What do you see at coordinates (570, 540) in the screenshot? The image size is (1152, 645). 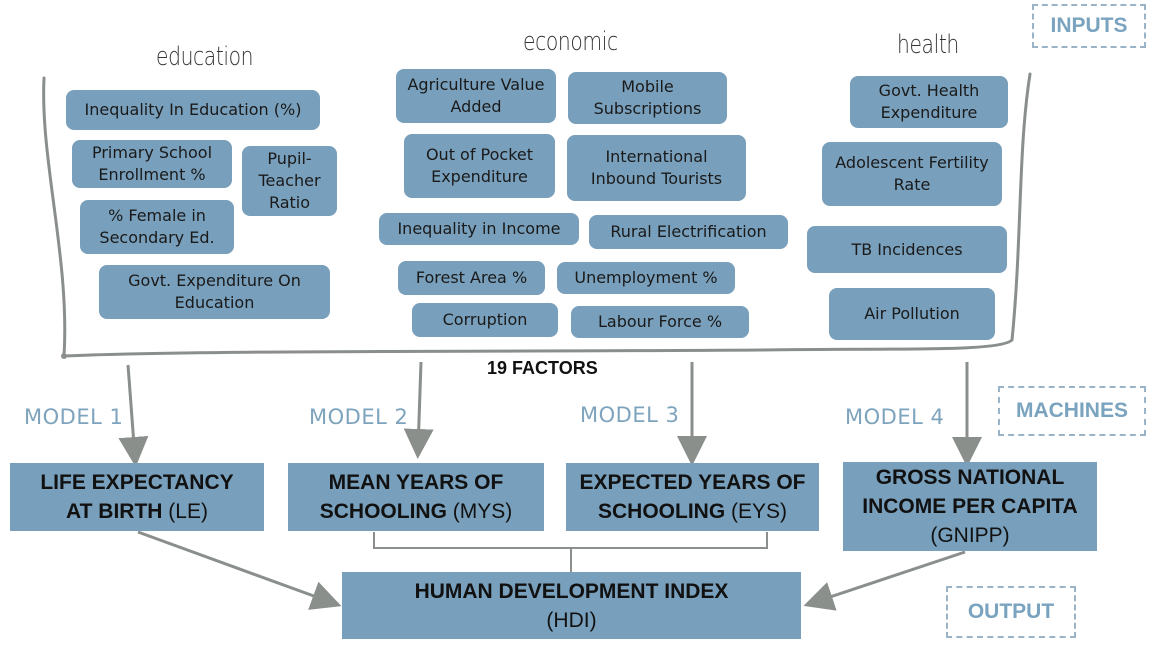 I see `bracket-mys-eys` at bounding box center [570, 540].